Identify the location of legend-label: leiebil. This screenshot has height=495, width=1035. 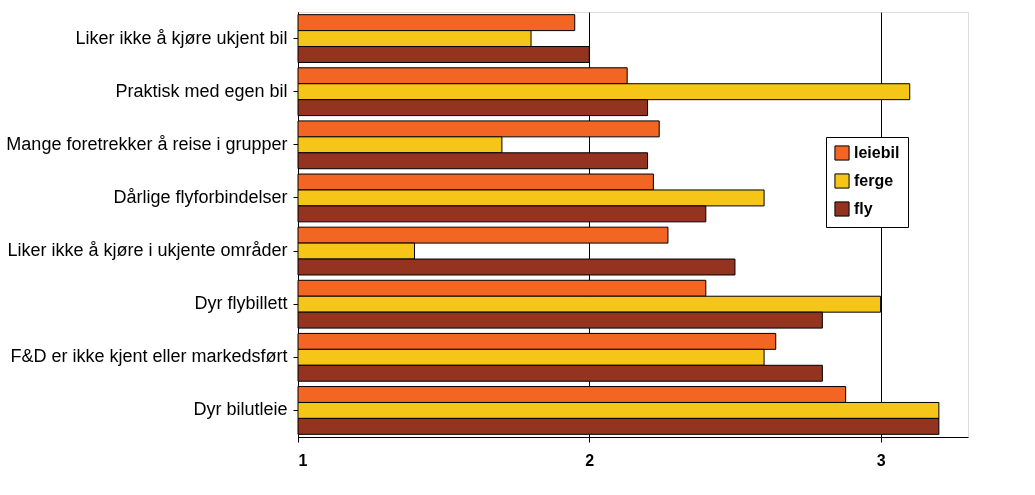
(877, 152).